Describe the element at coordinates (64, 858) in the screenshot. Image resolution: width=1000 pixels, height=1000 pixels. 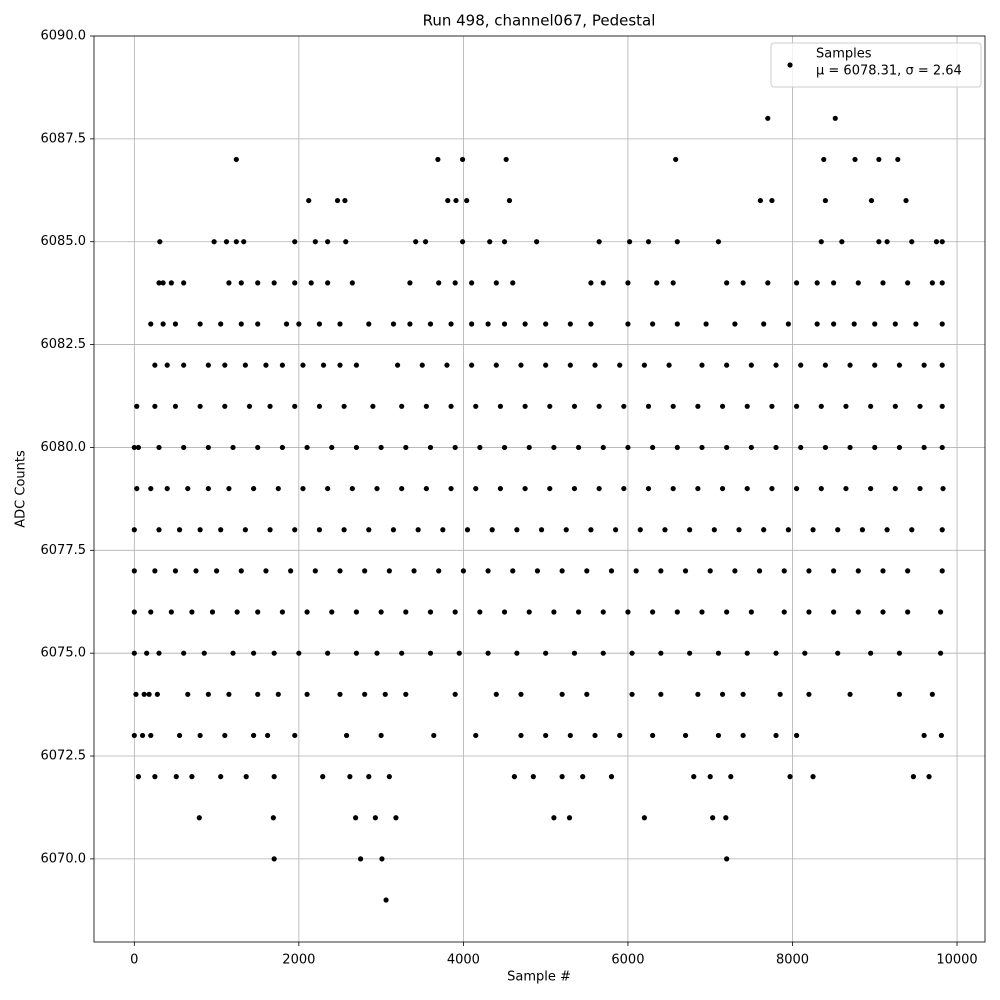
I see `y-tick-label: 6070.0` at that location.